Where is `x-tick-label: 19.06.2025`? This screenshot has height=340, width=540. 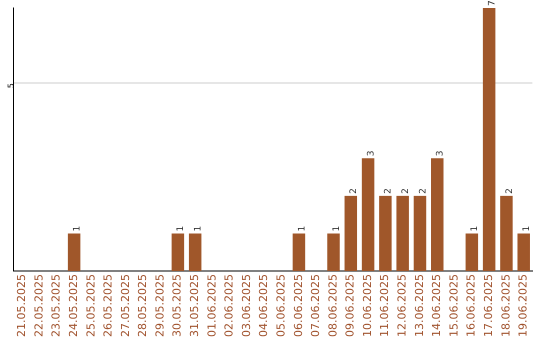
x-tick-label: 19.06.2025 is located at coordinates (523, 306).